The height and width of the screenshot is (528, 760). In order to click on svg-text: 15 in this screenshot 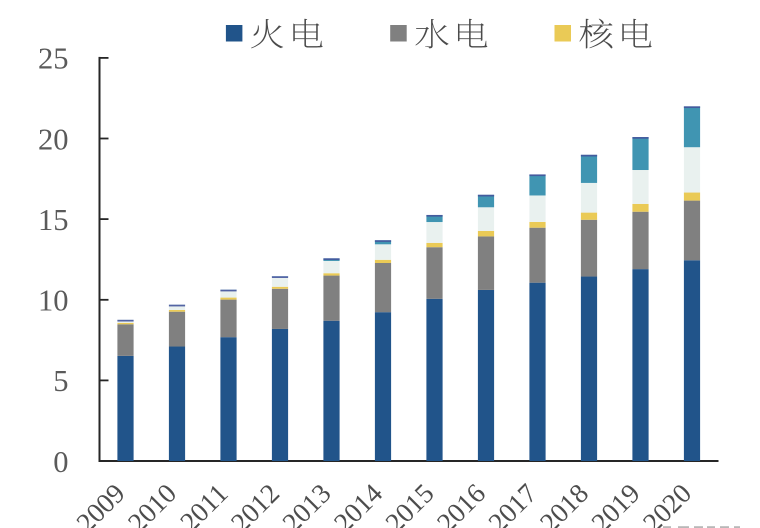, I will do `click(53, 220)`.